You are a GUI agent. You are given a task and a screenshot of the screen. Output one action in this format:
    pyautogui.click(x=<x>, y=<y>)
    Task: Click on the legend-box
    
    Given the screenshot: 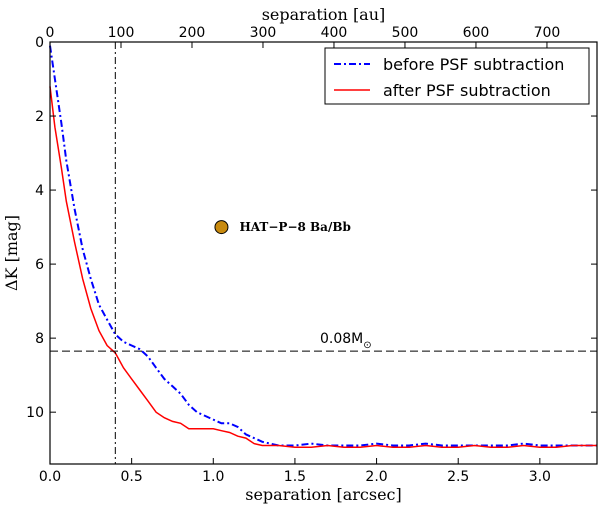 What is the action you would take?
    pyautogui.click(x=457, y=76)
    